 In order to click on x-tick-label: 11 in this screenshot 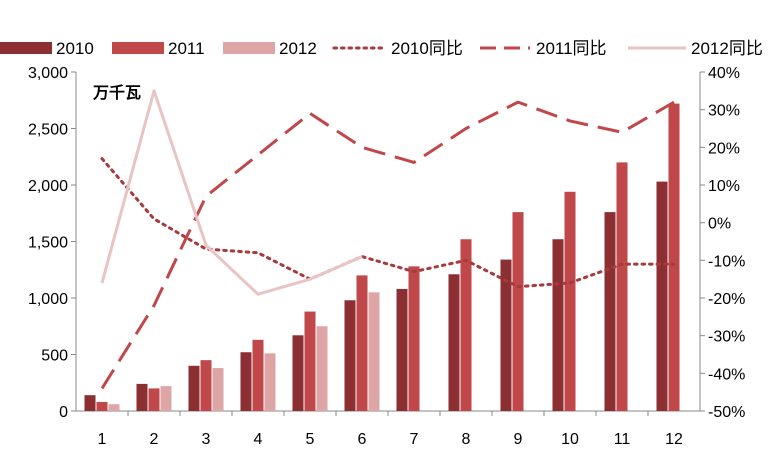, I will do `click(622, 439)`.